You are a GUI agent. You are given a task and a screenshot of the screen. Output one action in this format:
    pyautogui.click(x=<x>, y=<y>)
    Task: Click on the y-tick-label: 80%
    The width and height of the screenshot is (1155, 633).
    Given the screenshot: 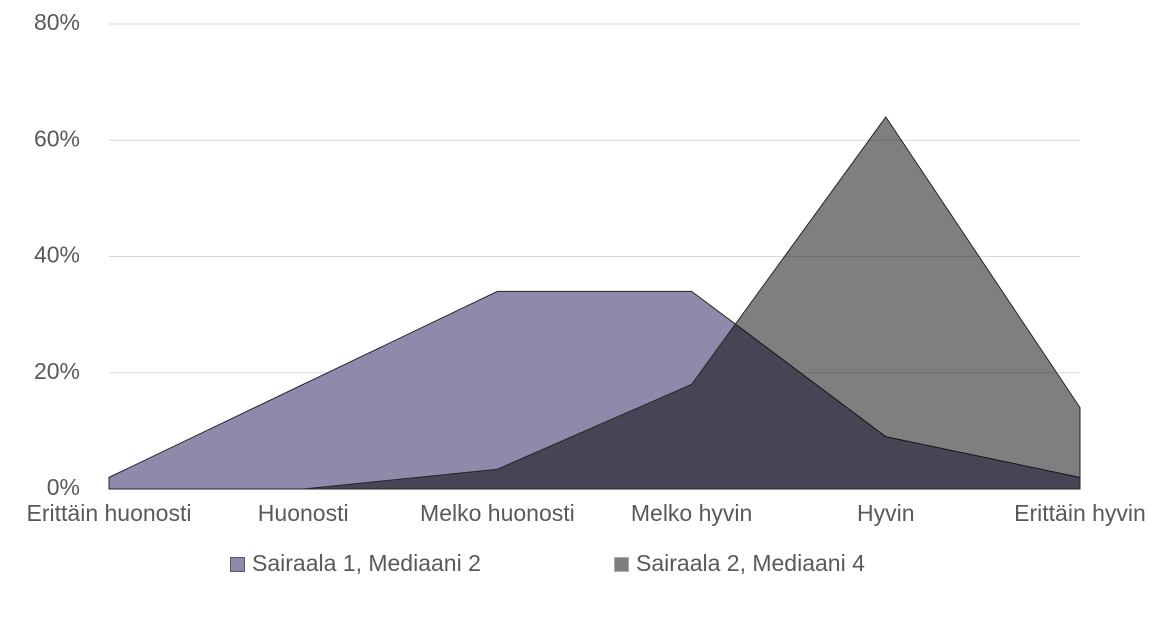 What is the action you would take?
    pyautogui.click(x=57, y=22)
    